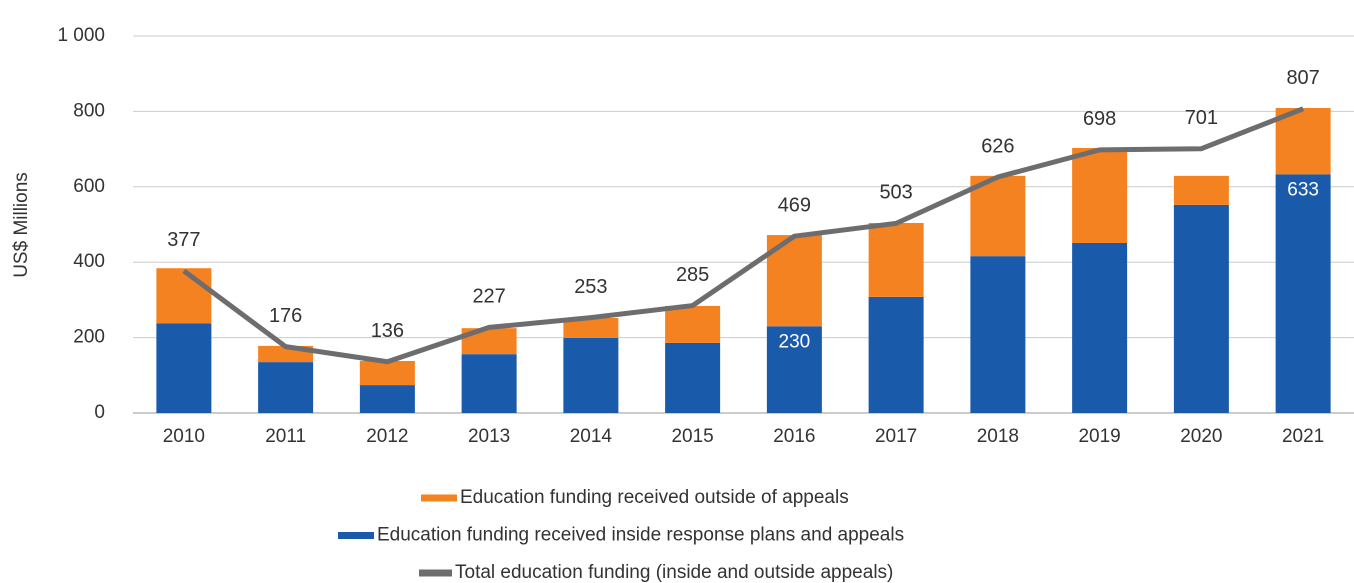  I want to click on y-tick-label: 400, so click(89, 261).